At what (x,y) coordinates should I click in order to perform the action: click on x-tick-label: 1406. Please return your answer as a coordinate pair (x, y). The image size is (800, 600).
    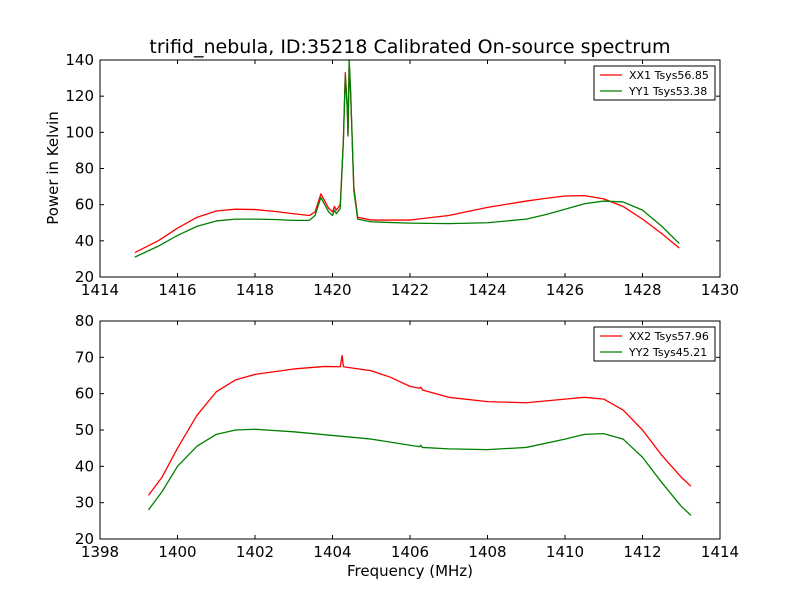
    Looking at the image, I should click on (410, 552).